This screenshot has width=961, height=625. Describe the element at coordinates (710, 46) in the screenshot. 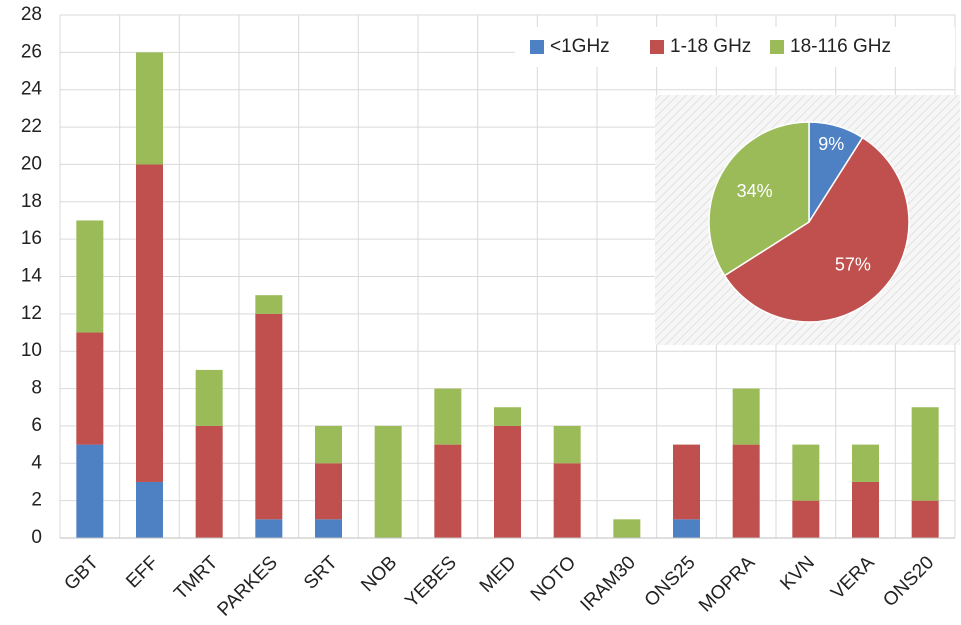

I see `legend-label: 1-18 GHz` at that location.